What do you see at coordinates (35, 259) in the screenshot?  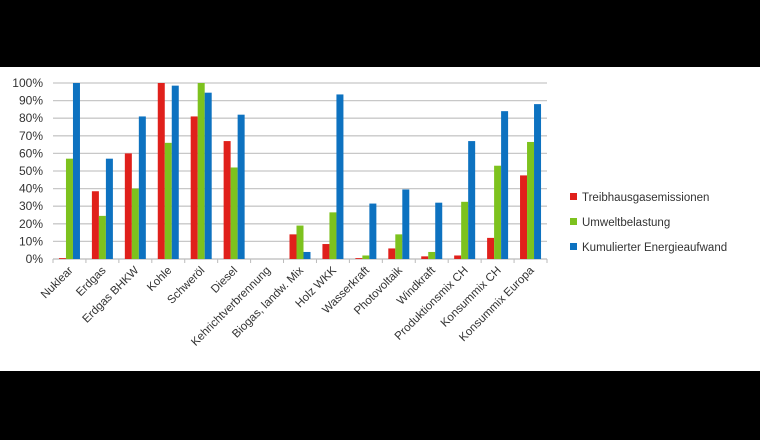 I see `y-tick-label: 0%` at bounding box center [35, 259].